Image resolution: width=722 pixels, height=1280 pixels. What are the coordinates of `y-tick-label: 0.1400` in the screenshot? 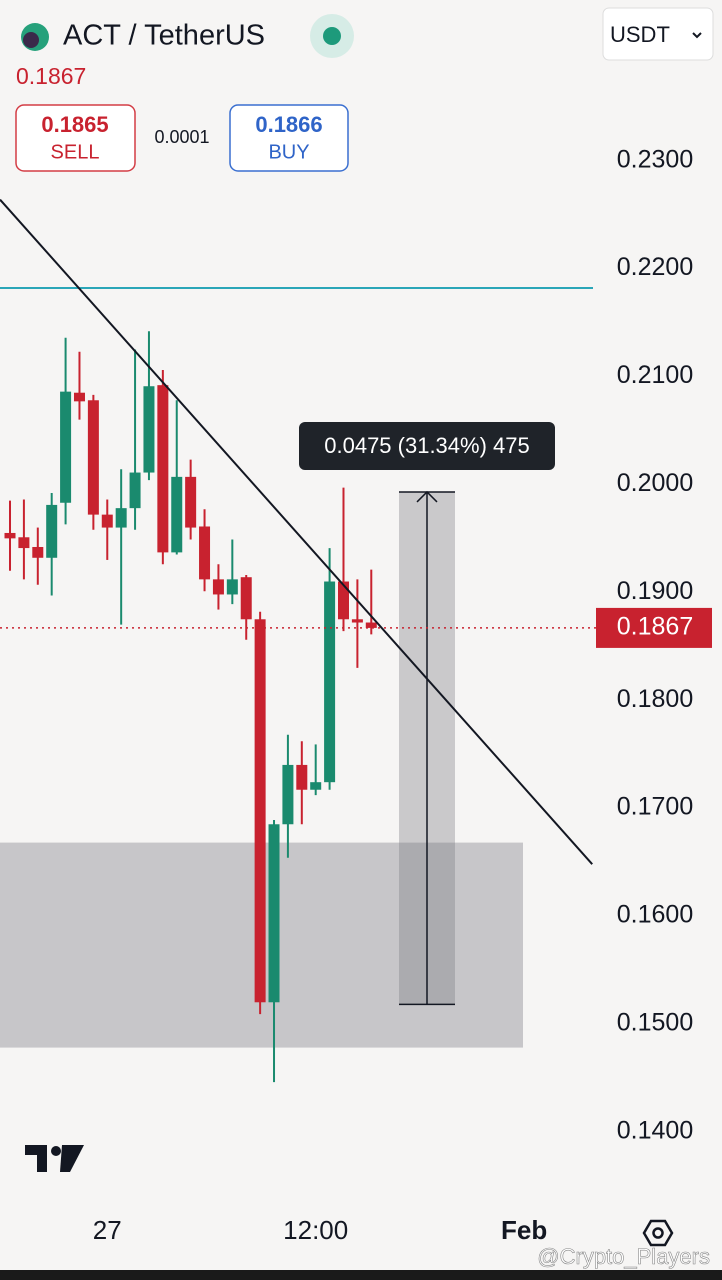 It's located at (655, 1130).